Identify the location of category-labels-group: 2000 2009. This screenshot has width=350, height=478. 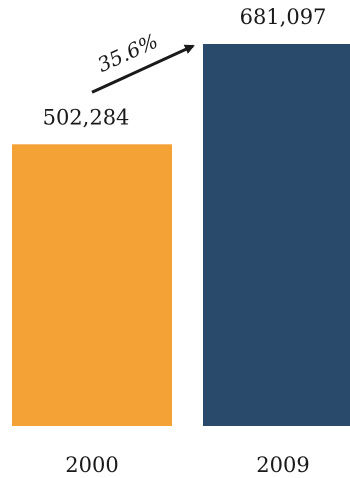
(187, 465).